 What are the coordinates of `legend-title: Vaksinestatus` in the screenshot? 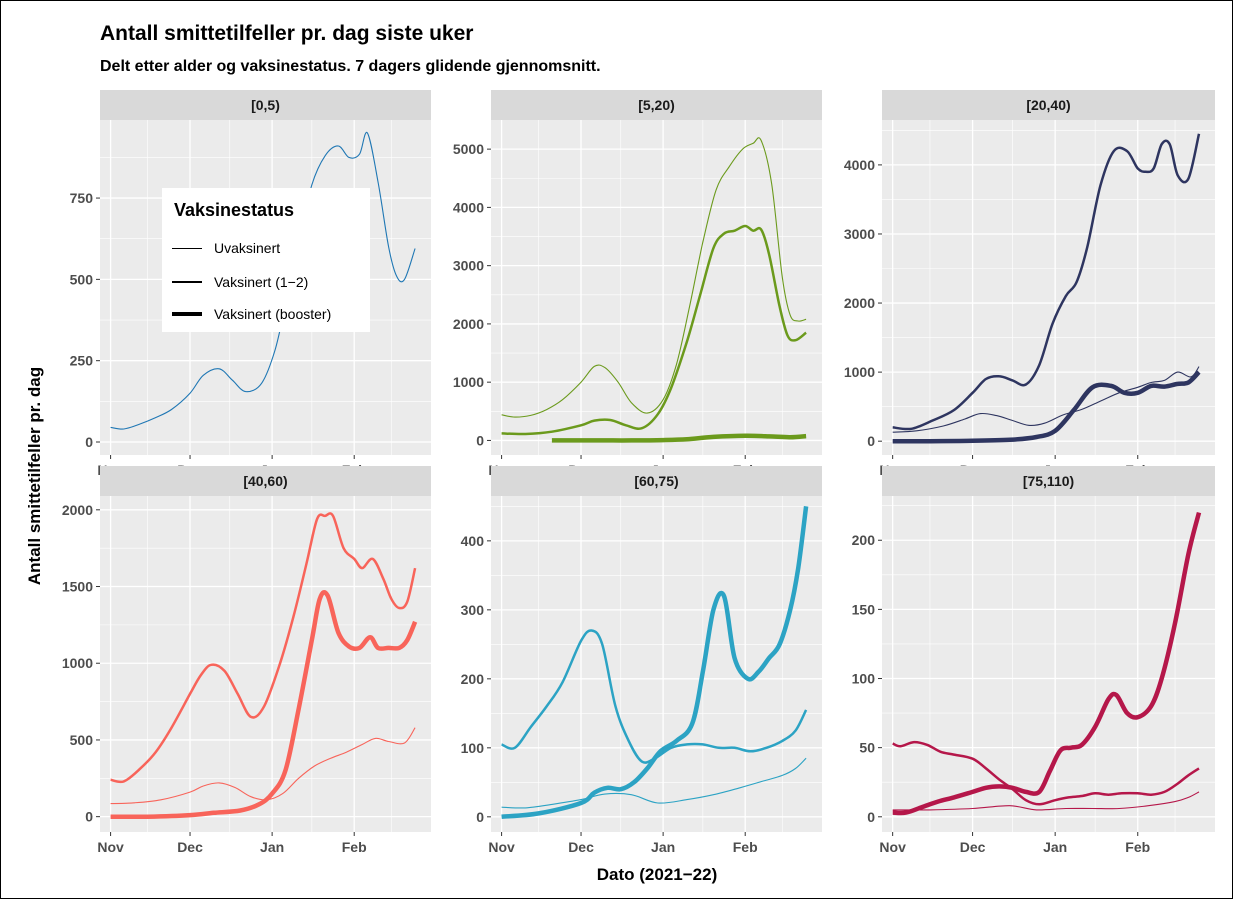 It's located at (234, 210).